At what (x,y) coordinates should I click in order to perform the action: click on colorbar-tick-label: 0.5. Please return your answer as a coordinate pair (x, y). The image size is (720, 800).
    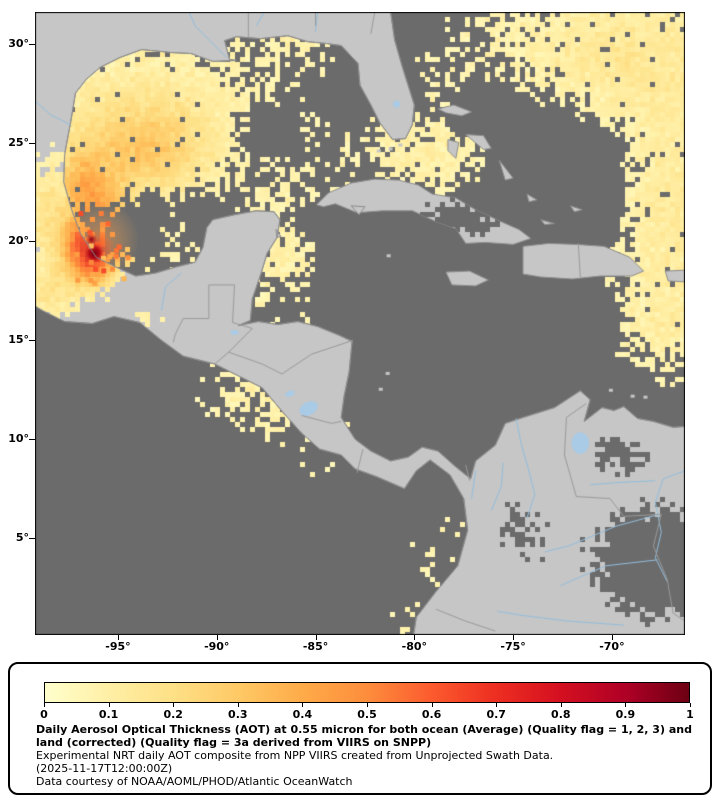
    Looking at the image, I should click on (367, 714).